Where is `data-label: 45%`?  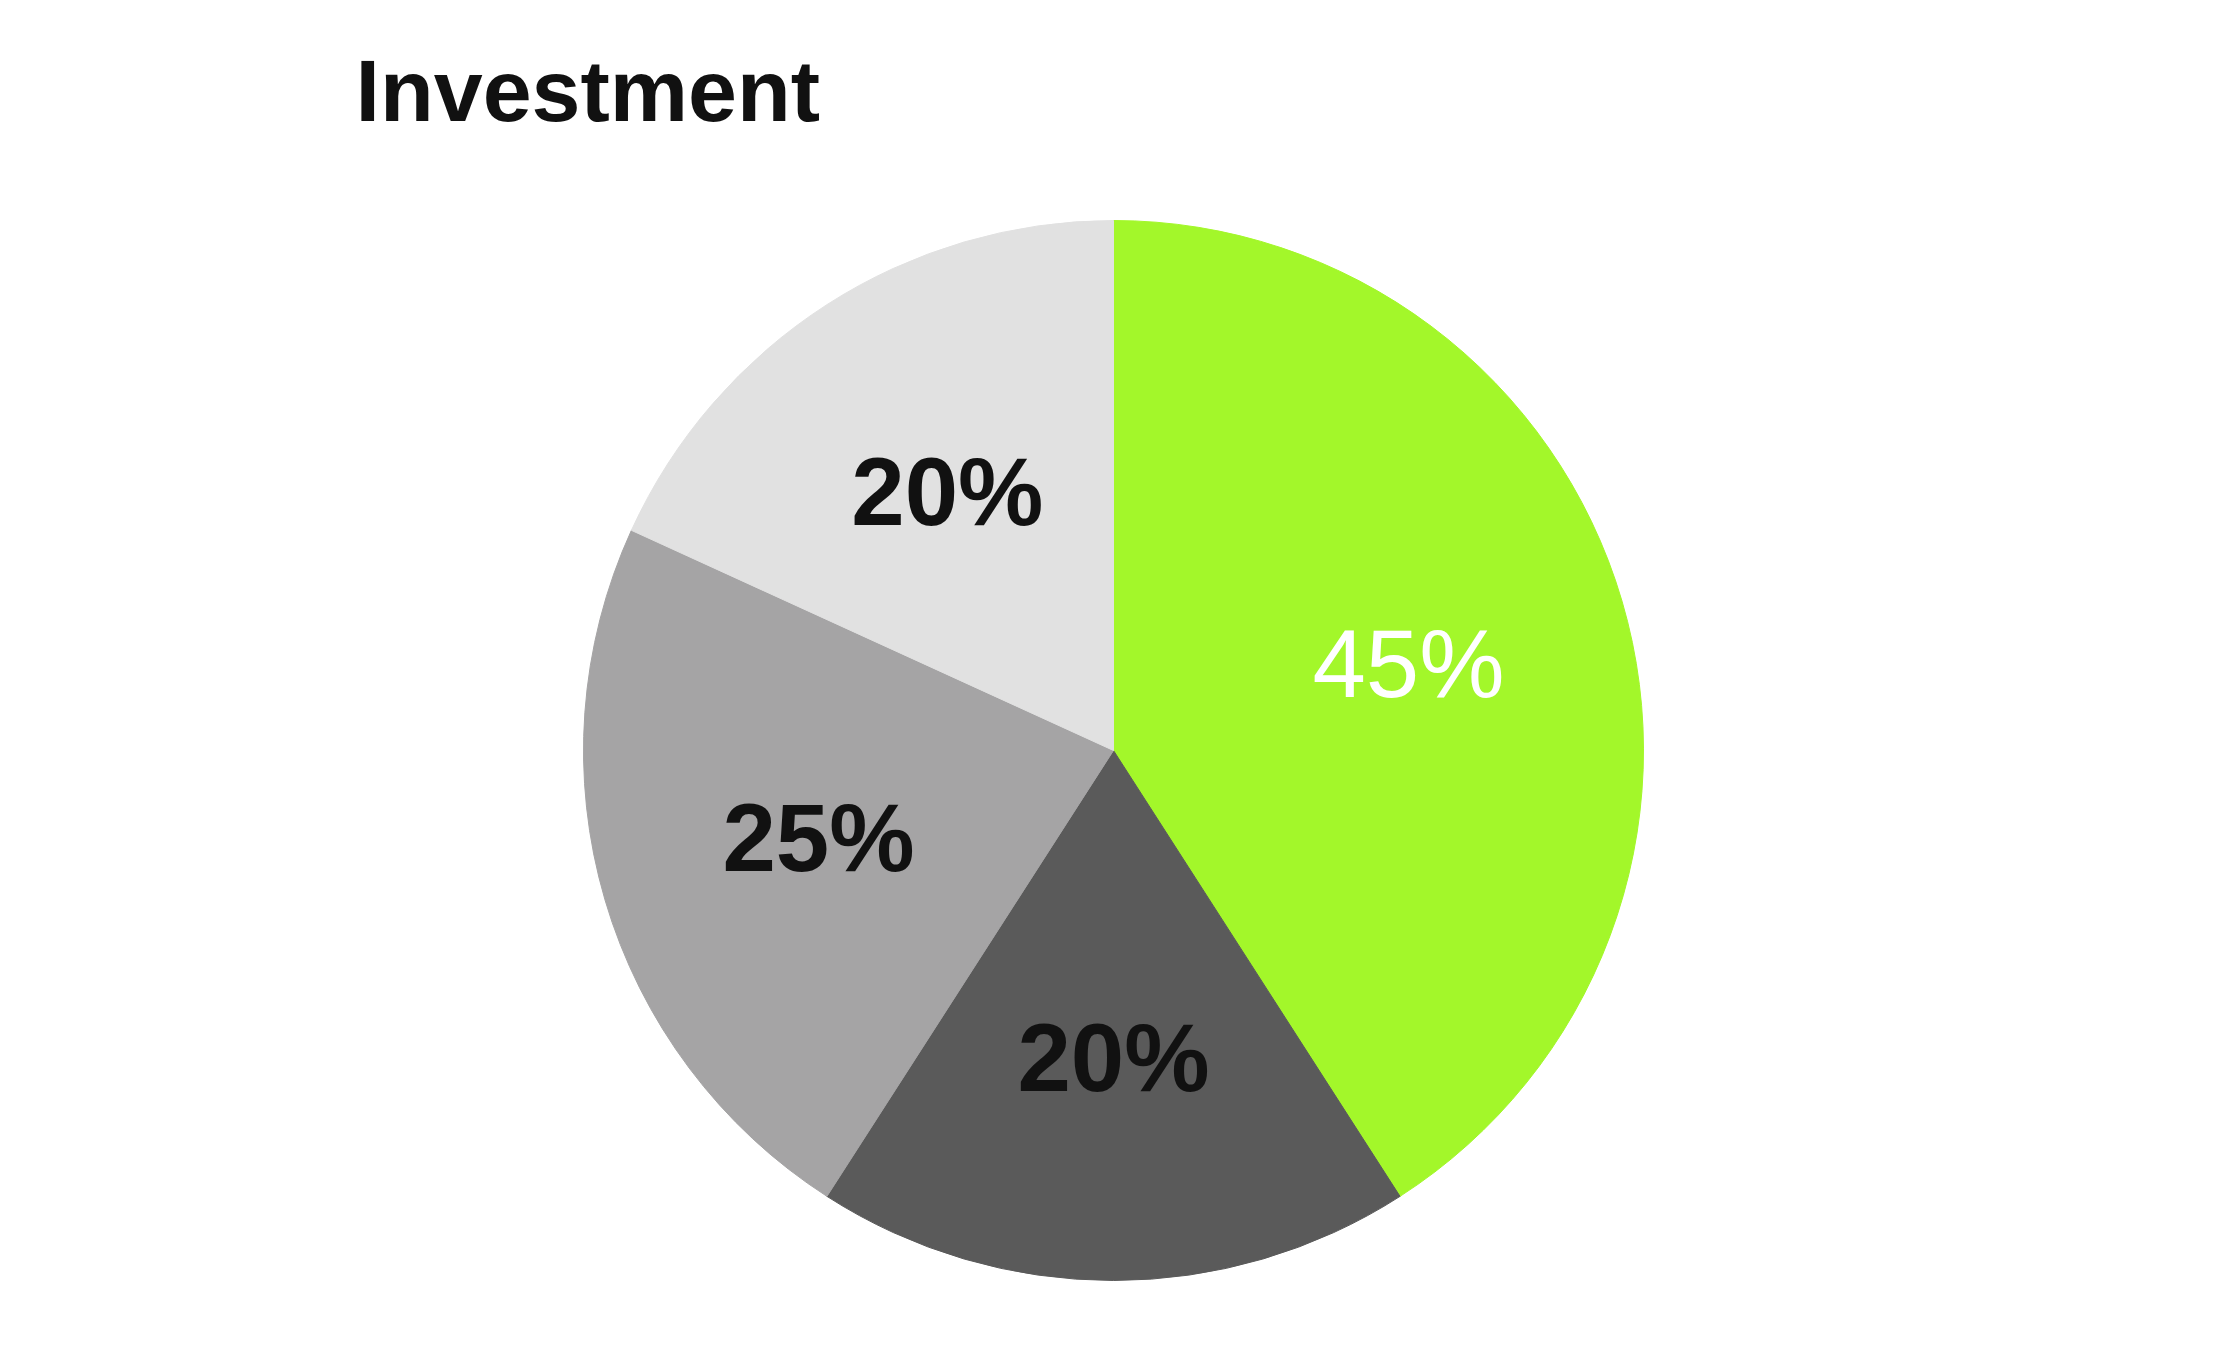
data-label: 45% is located at coordinates (1408, 664).